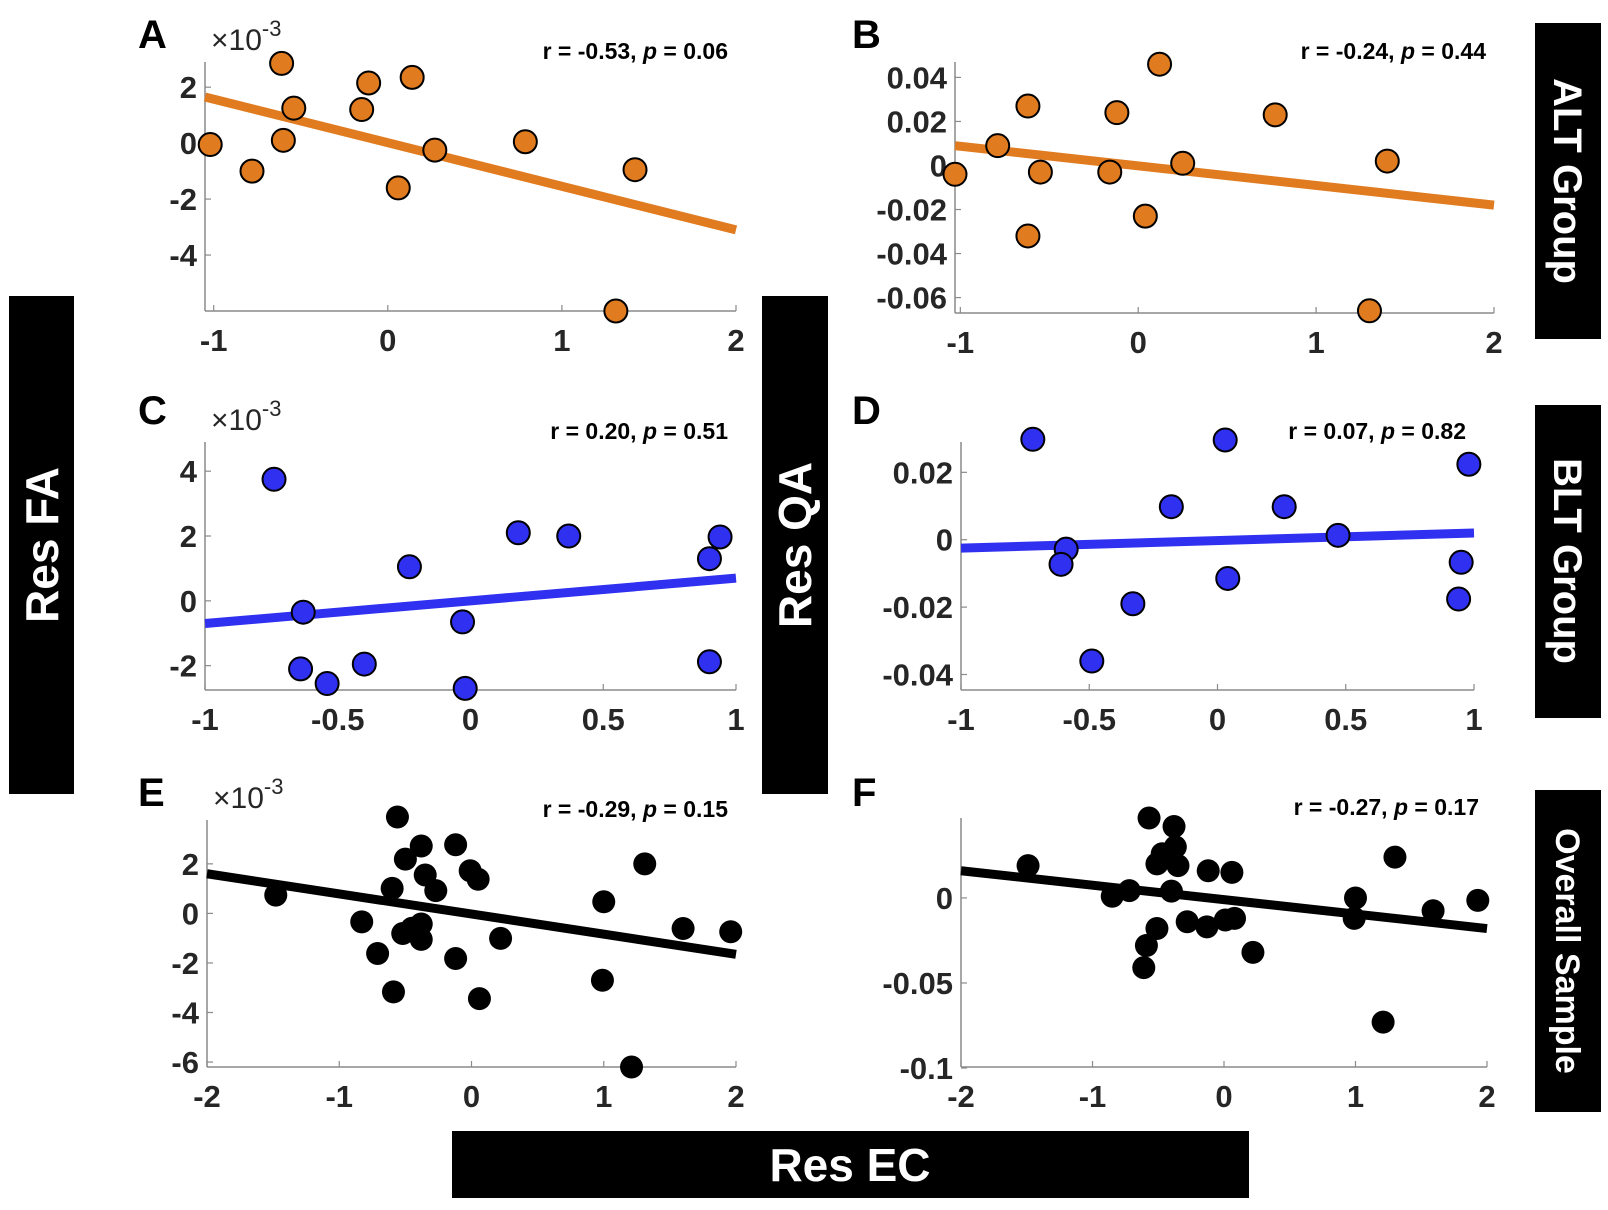 Image resolution: width=1608 pixels, height=1210 pixels. What do you see at coordinates (636, 809) in the screenshot?
I see `correlation-stat-label: r = -0.29, p = 0.15` at bounding box center [636, 809].